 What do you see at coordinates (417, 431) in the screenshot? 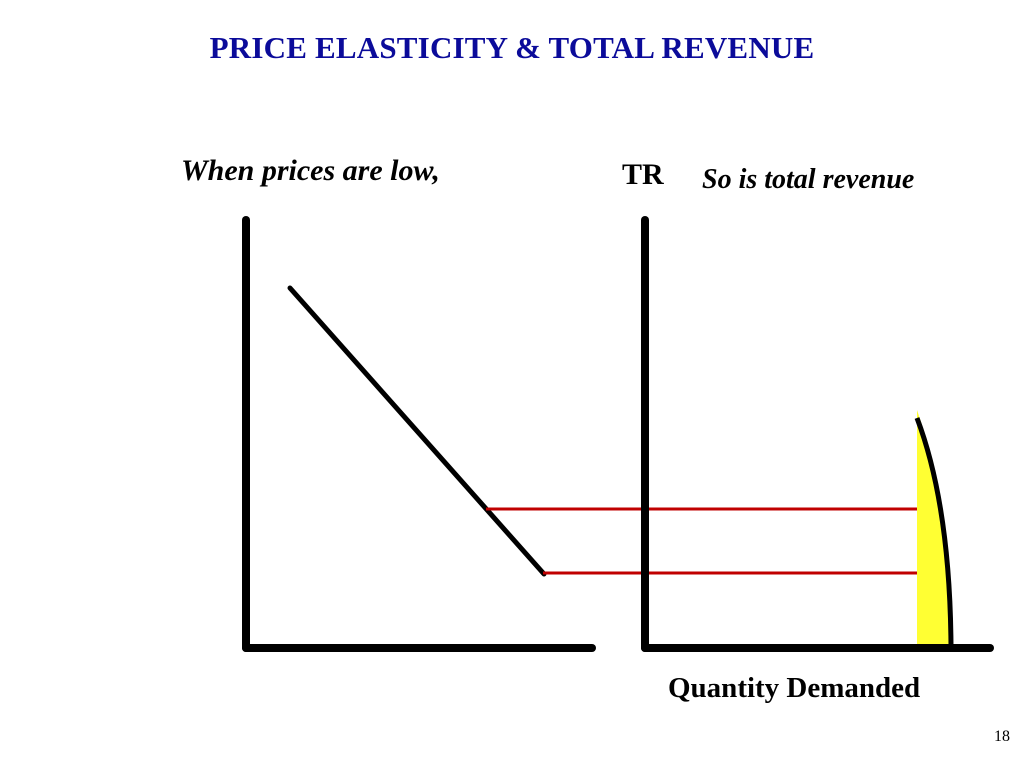
I see `demand-curve` at bounding box center [417, 431].